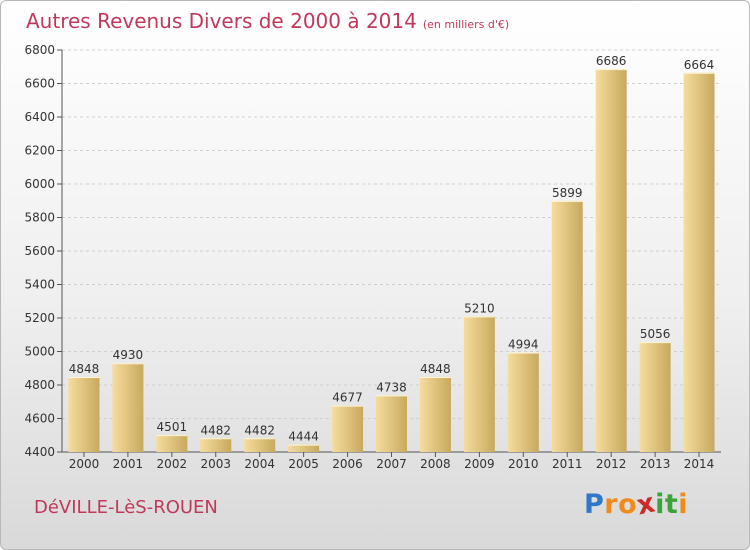  What do you see at coordinates (172, 427) in the screenshot?
I see `bar-value-label: 4501` at bounding box center [172, 427].